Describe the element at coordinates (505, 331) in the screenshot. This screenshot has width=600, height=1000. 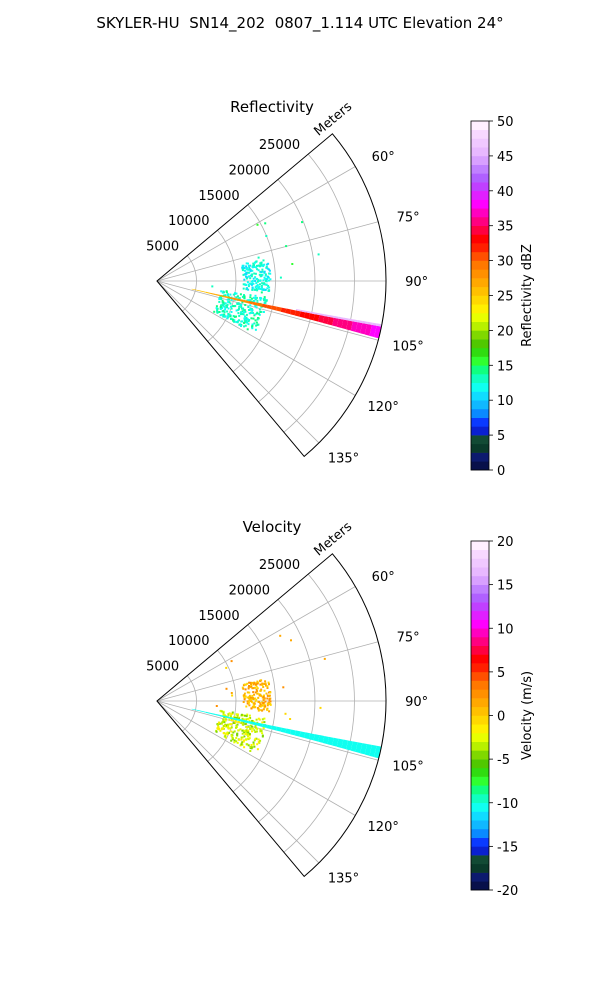
I see `reflectivity-colorbar-tick-label: 20` at that location.